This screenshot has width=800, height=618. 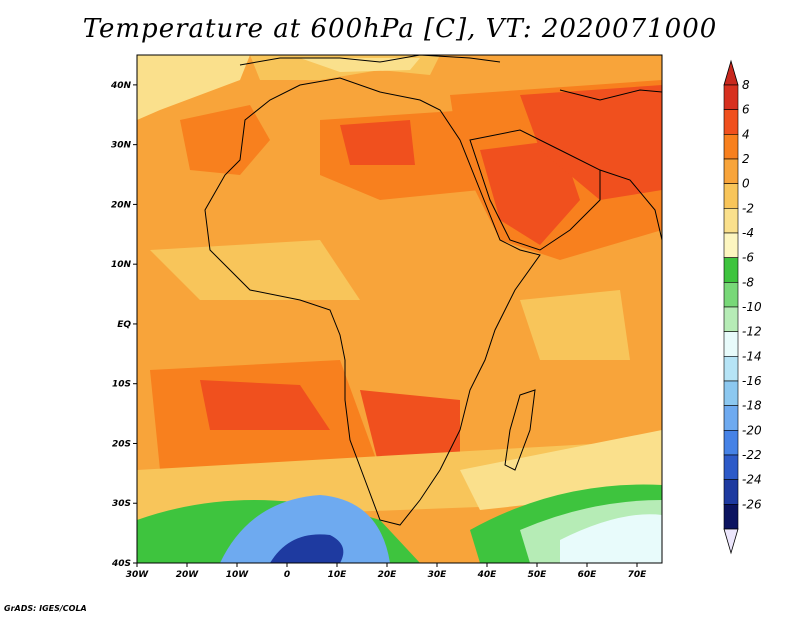 What do you see at coordinates (188, 575) in the screenshot?
I see `lon-tick-label: 20W` at bounding box center [188, 575].